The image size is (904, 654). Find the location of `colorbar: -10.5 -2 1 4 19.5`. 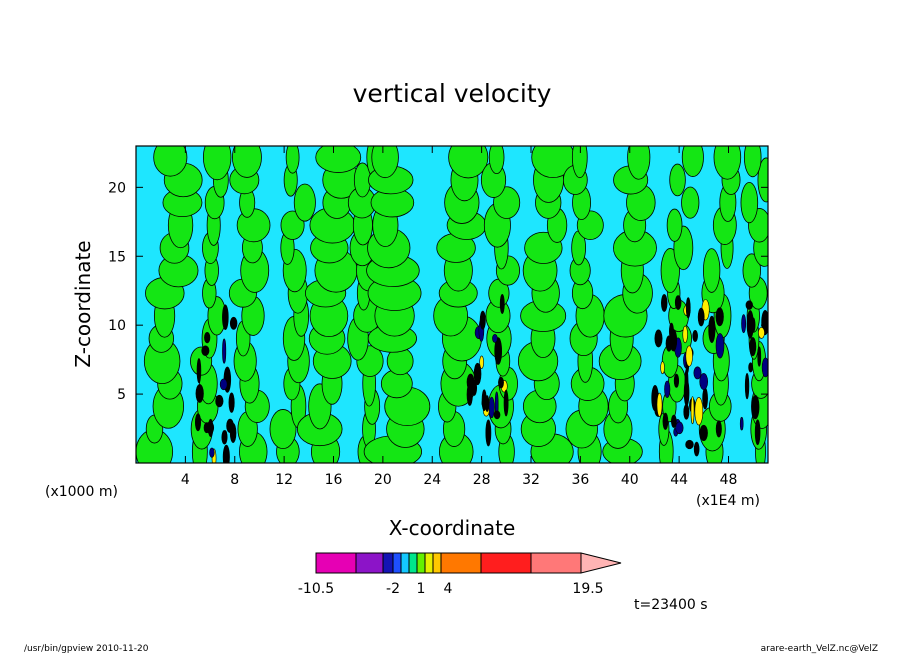

colorbar: -10.5 -2 1 4 19.5 is located at coordinates (460, 574).